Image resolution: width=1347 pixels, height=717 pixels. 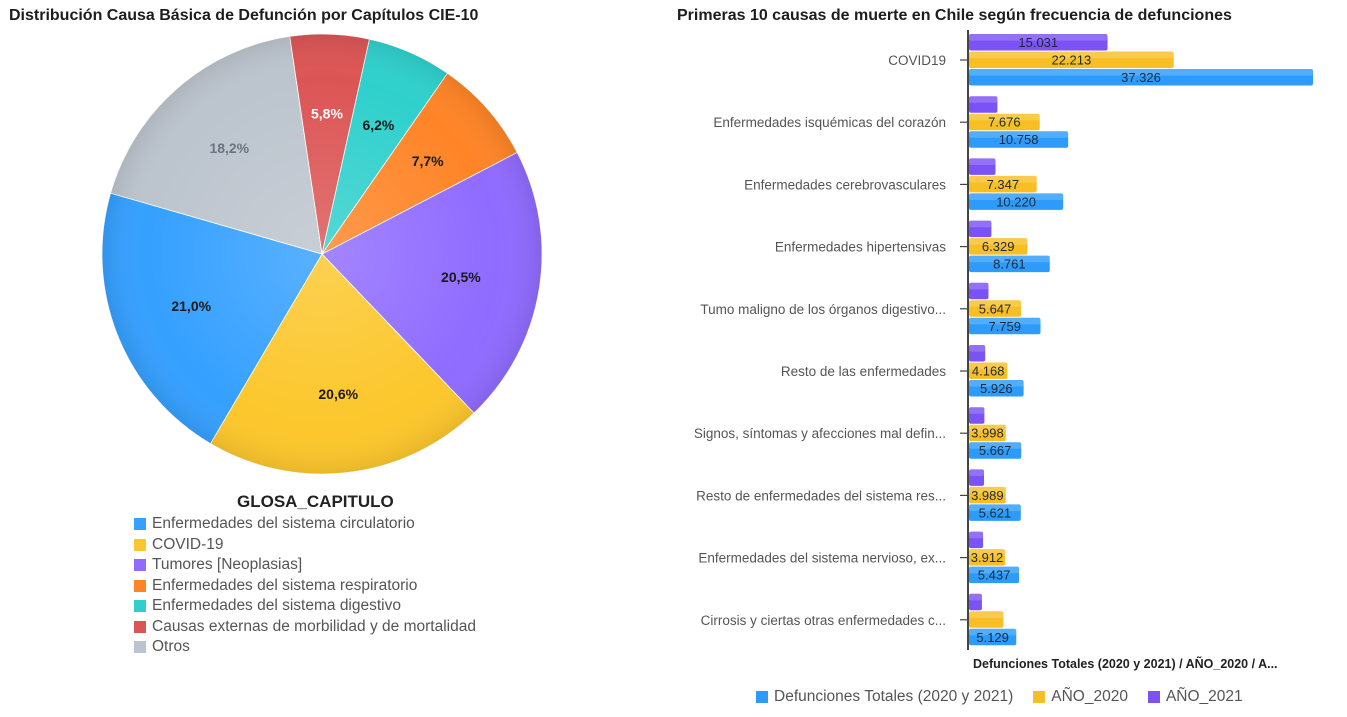 I want to click on pie-legend-item: Enfermedades del sistema digestivo, so click(x=305, y=606).